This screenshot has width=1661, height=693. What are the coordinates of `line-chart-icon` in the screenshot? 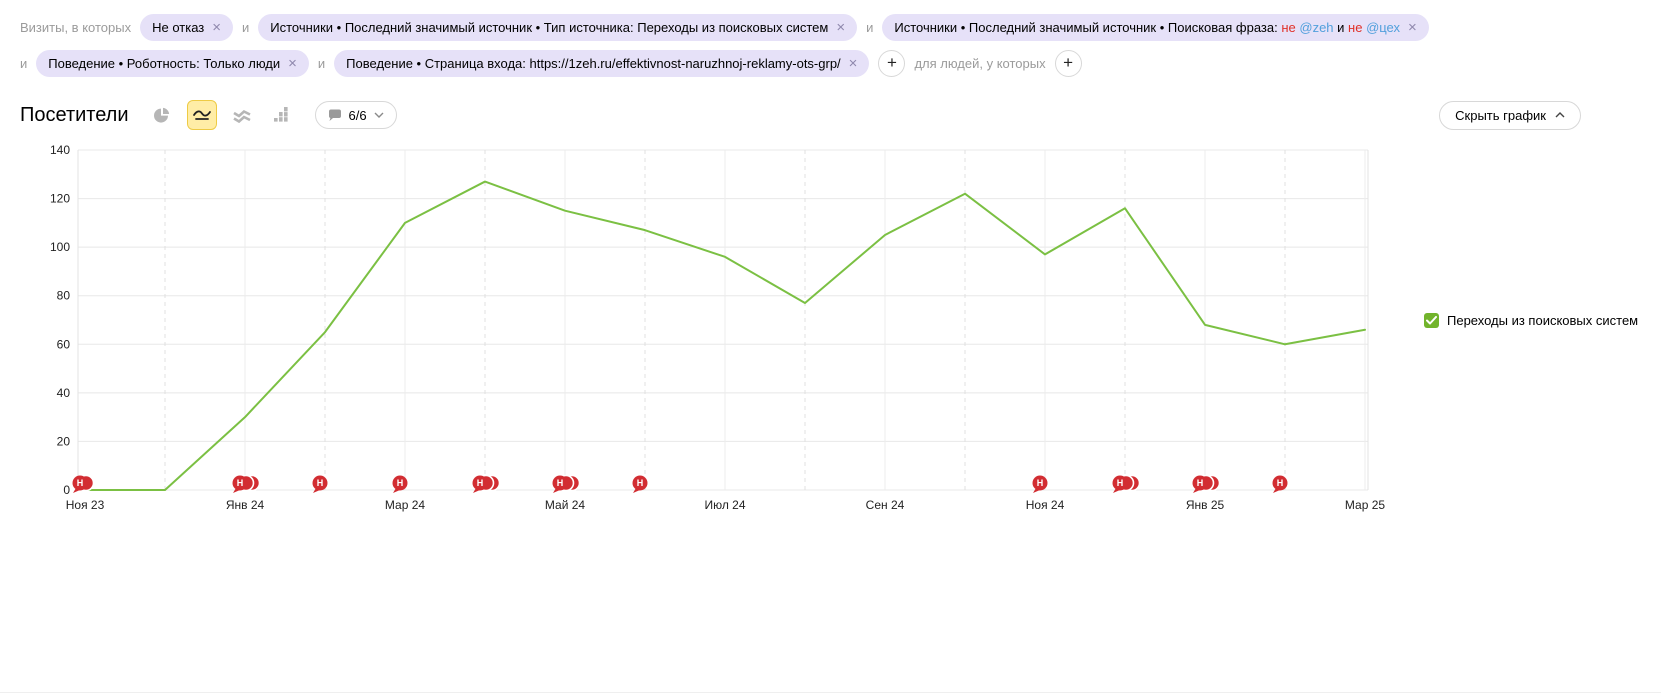 It's located at (201, 115).